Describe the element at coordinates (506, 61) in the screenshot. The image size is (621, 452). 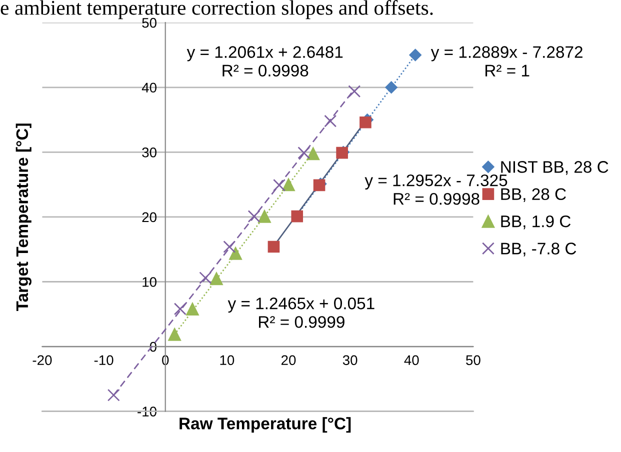
I see `annotation: y = 1.2889x - 7.2872 R² = 1` at that location.